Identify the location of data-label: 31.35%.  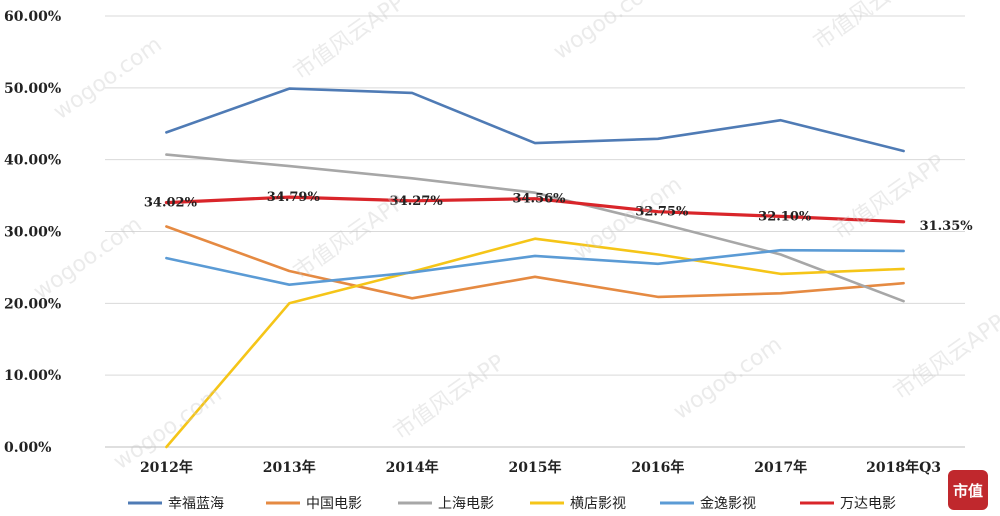
(947, 226).